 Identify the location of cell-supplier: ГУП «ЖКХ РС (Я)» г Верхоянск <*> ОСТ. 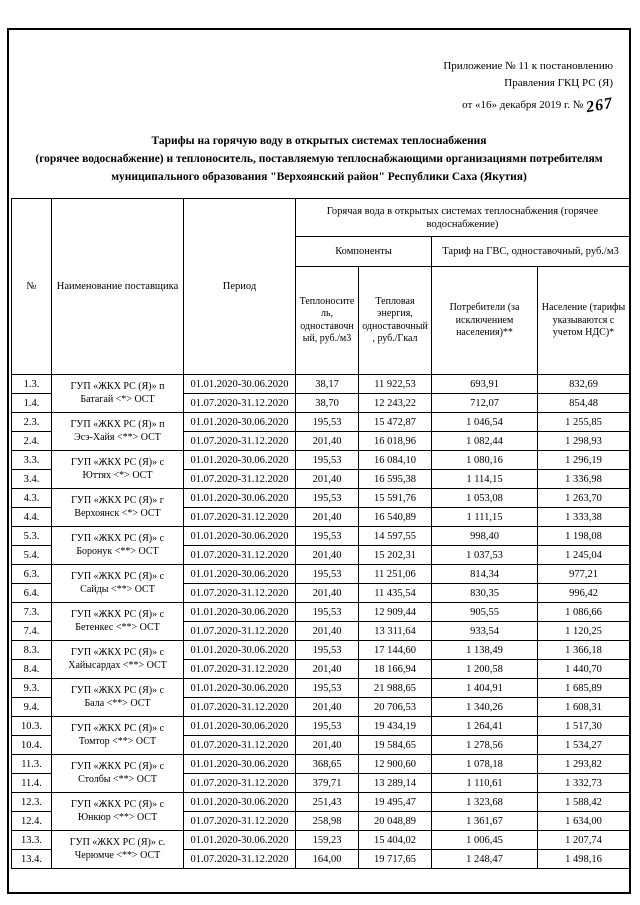
(117, 508).